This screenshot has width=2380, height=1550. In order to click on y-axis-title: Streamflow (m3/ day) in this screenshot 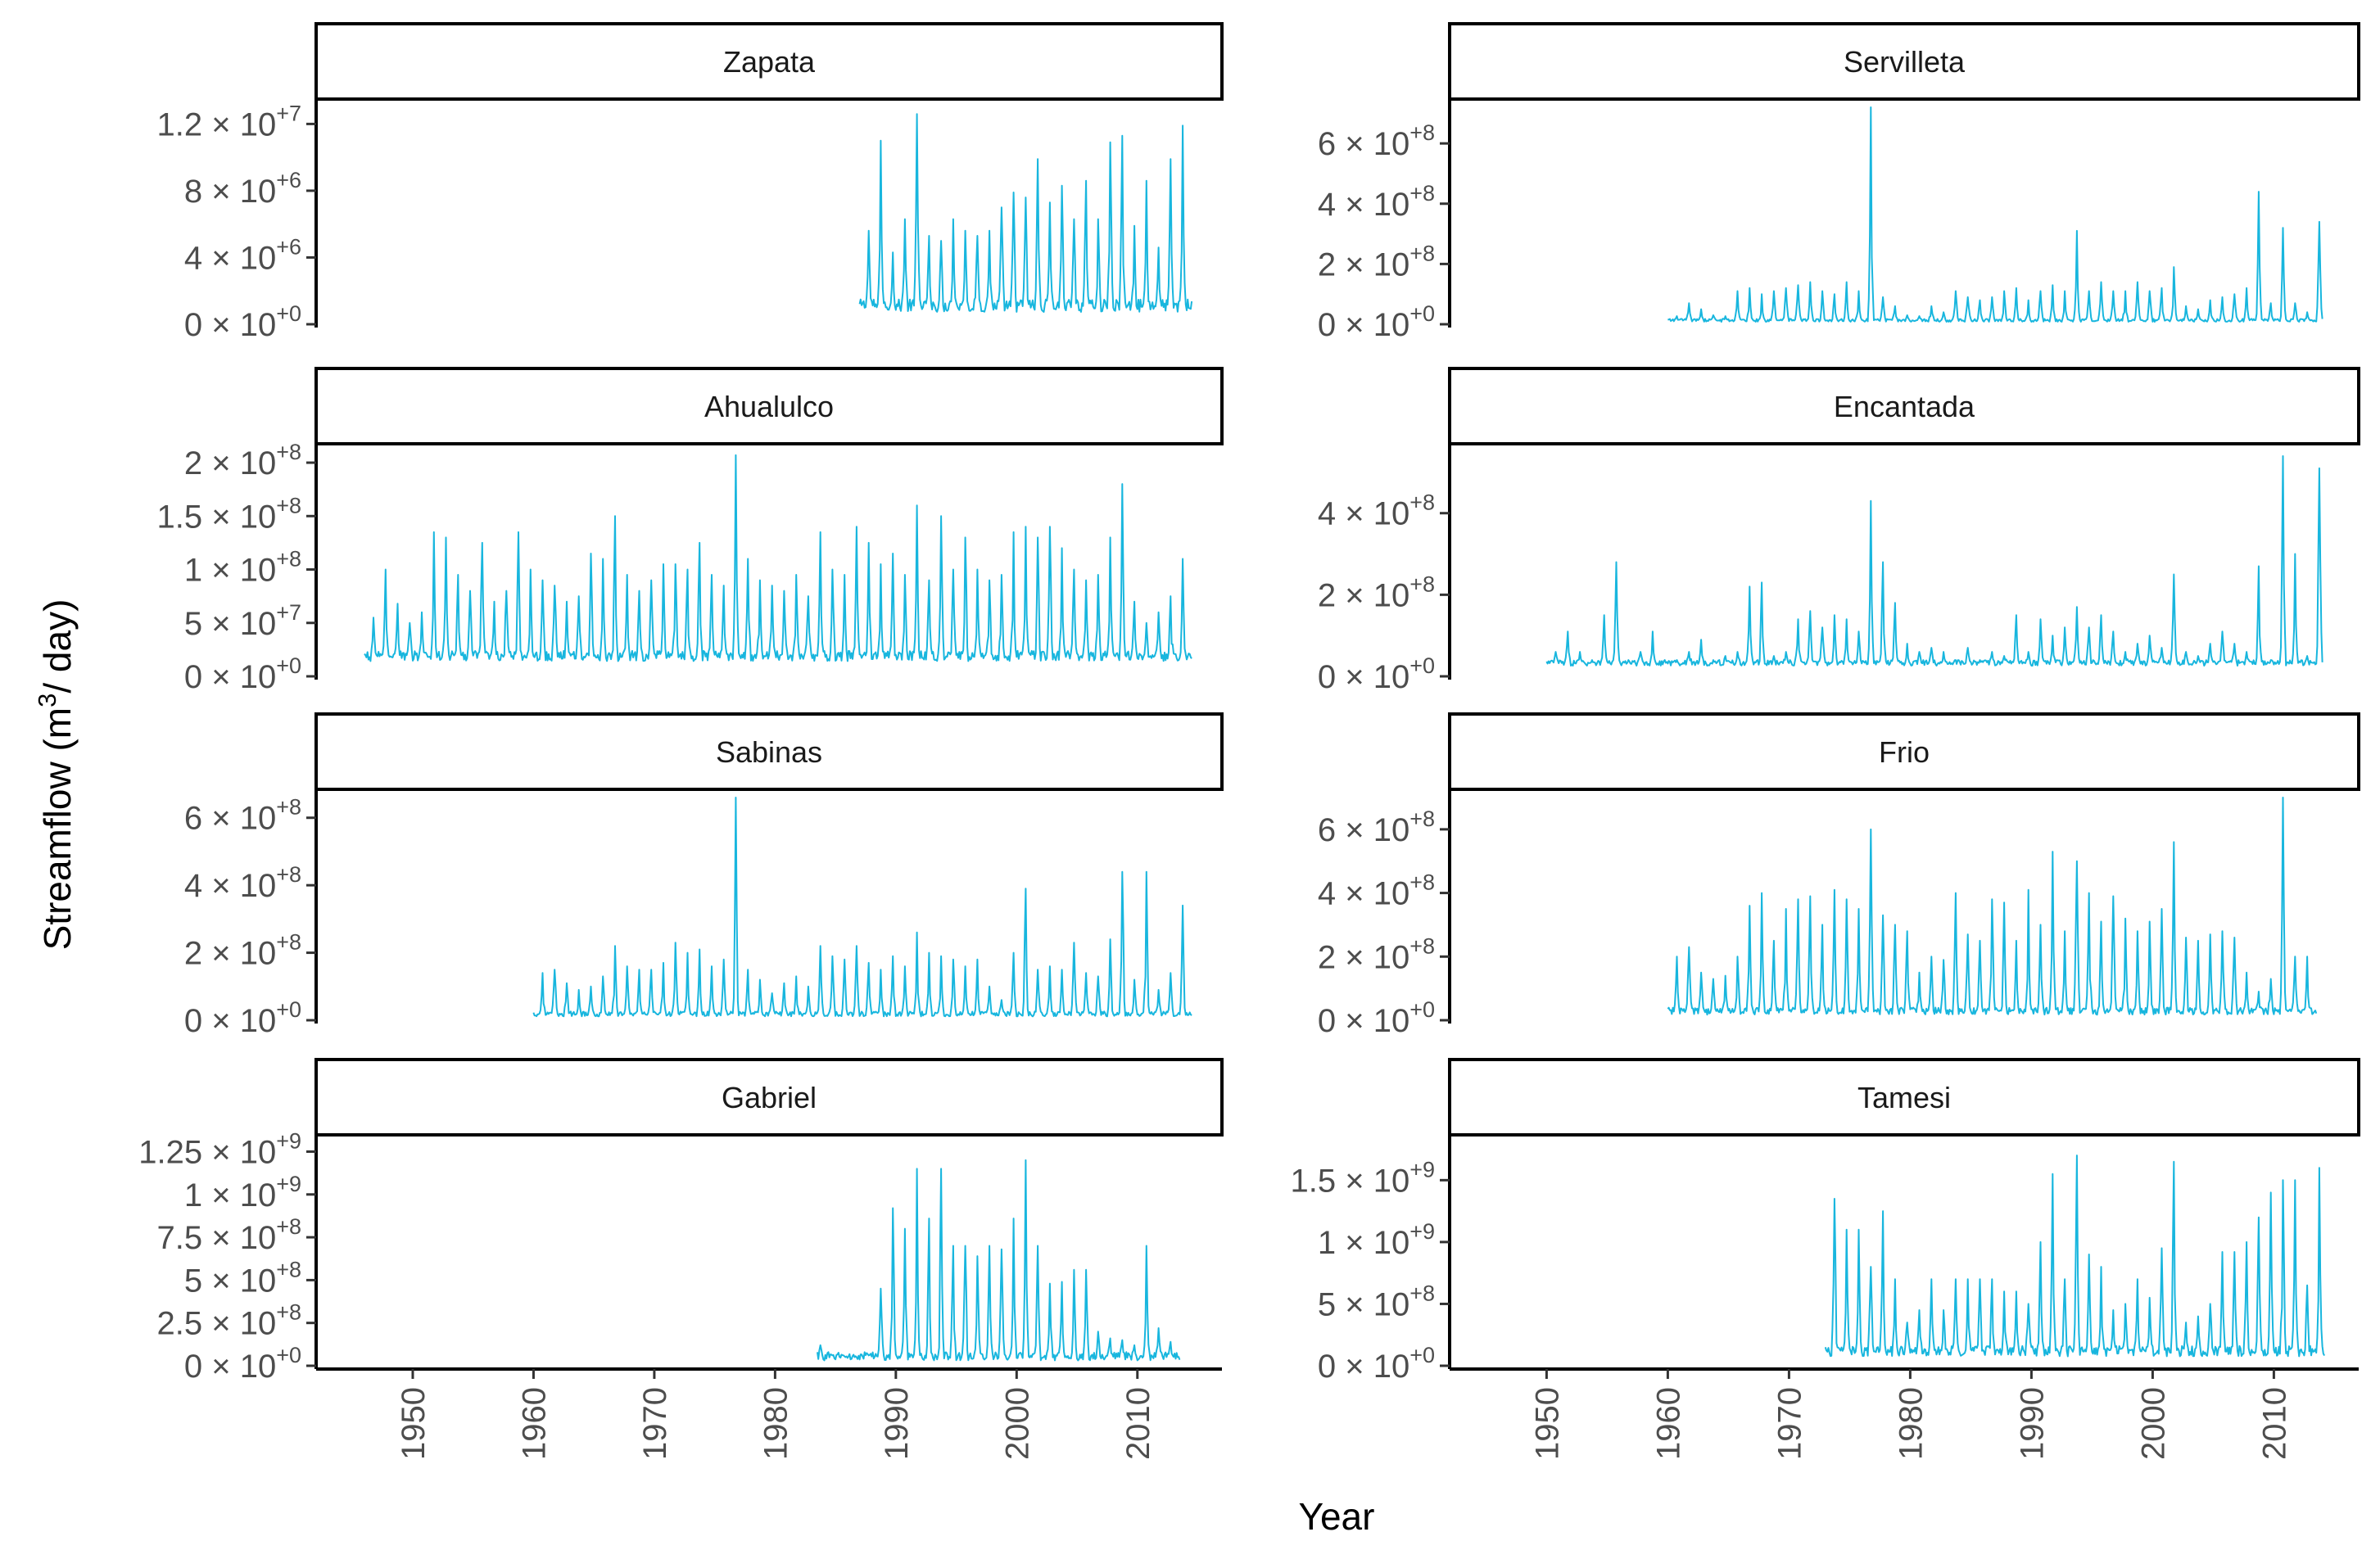, I will do `click(56, 775)`.